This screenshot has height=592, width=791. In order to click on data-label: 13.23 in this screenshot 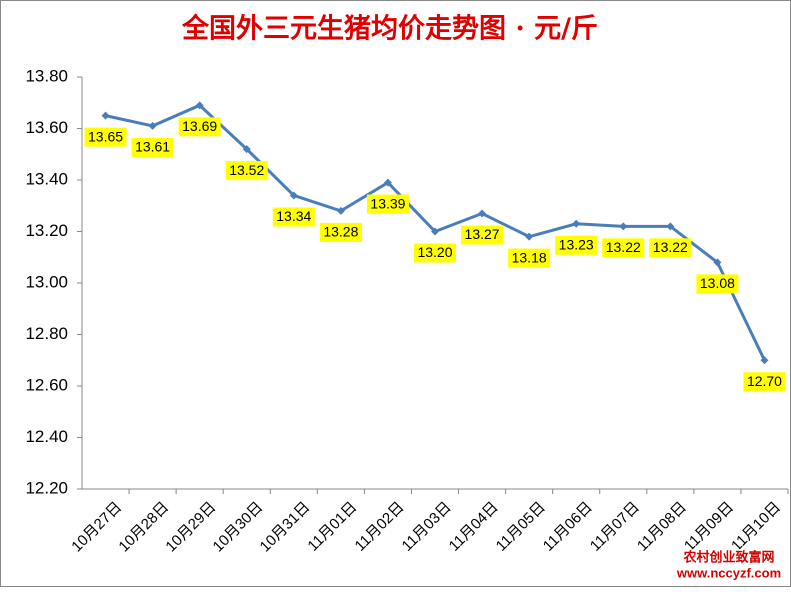, I will do `click(576, 244)`.